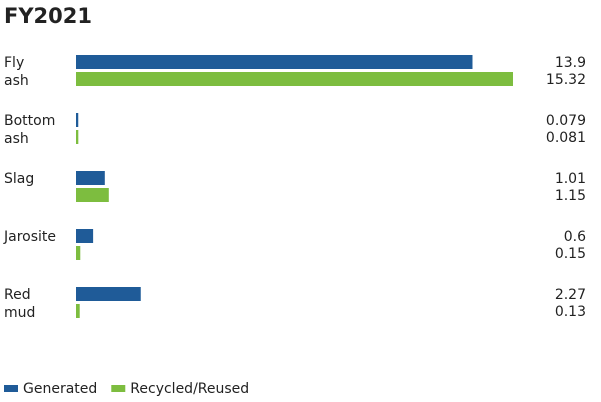  Describe the element at coordinates (20, 304) in the screenshot. I see `category-label: Red mud` at that location.